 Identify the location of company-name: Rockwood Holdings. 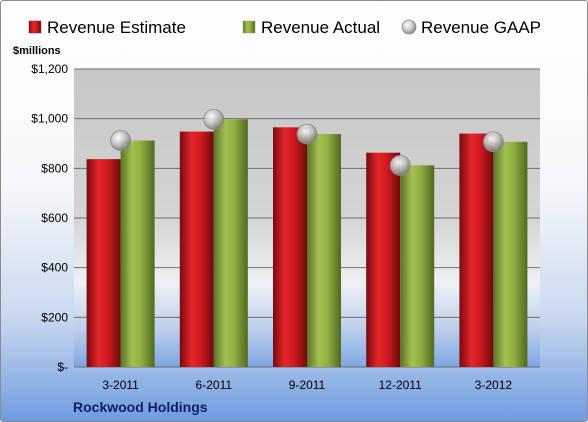
(140, 407).